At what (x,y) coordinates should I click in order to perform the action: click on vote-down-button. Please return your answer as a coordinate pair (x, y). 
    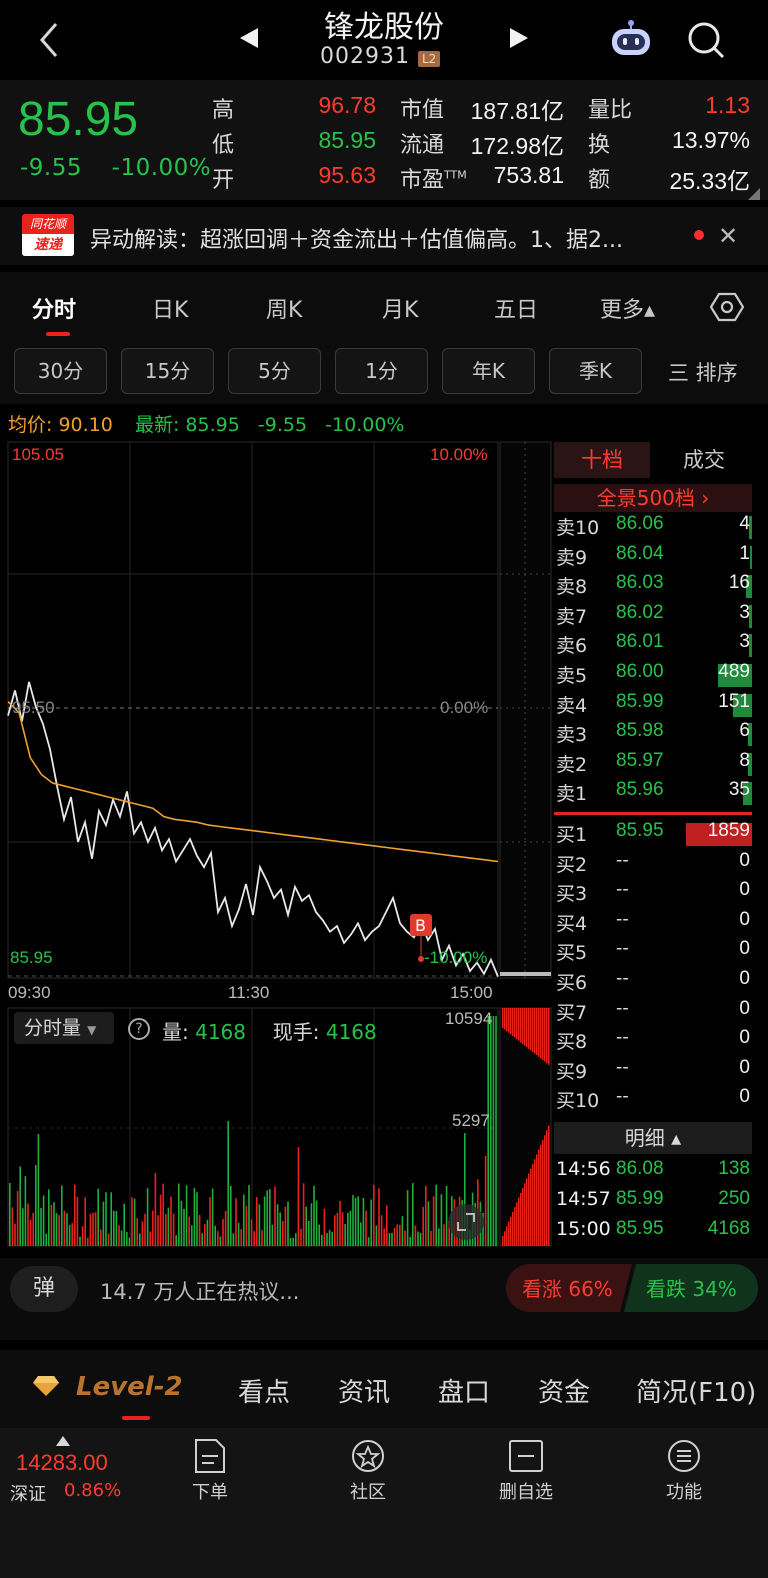
    Looking at the image, I should click on (691, 1288).